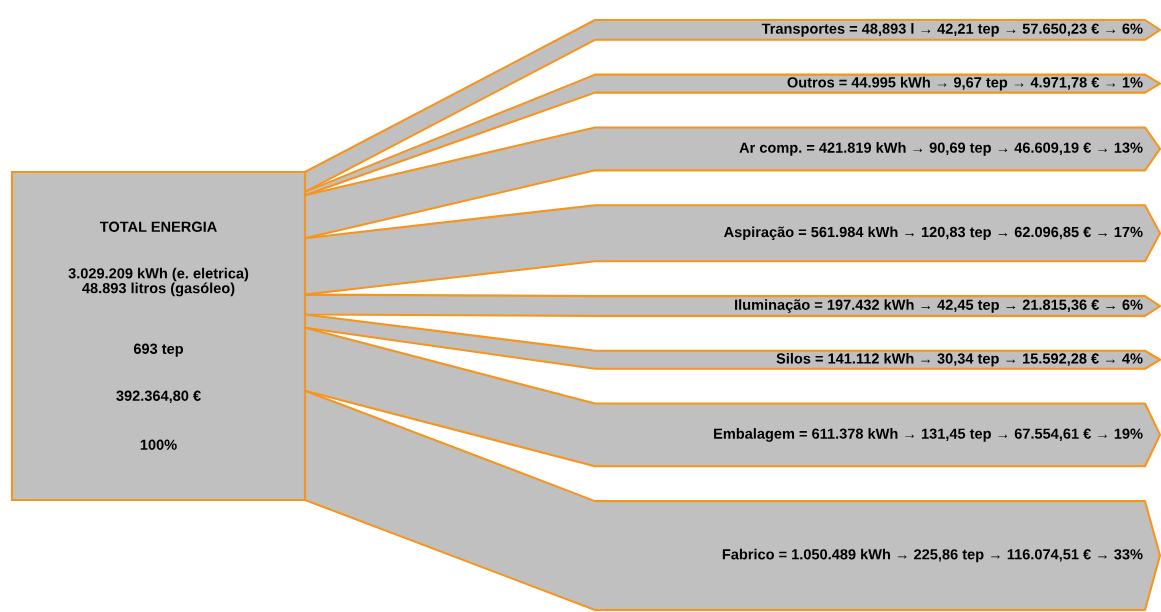 The width and height of the screenshot is (1161, 612). What do you see at coordinates (158, 350) in the screenshot?
I see `text: 693 tep` at bounding box center [158, 350].